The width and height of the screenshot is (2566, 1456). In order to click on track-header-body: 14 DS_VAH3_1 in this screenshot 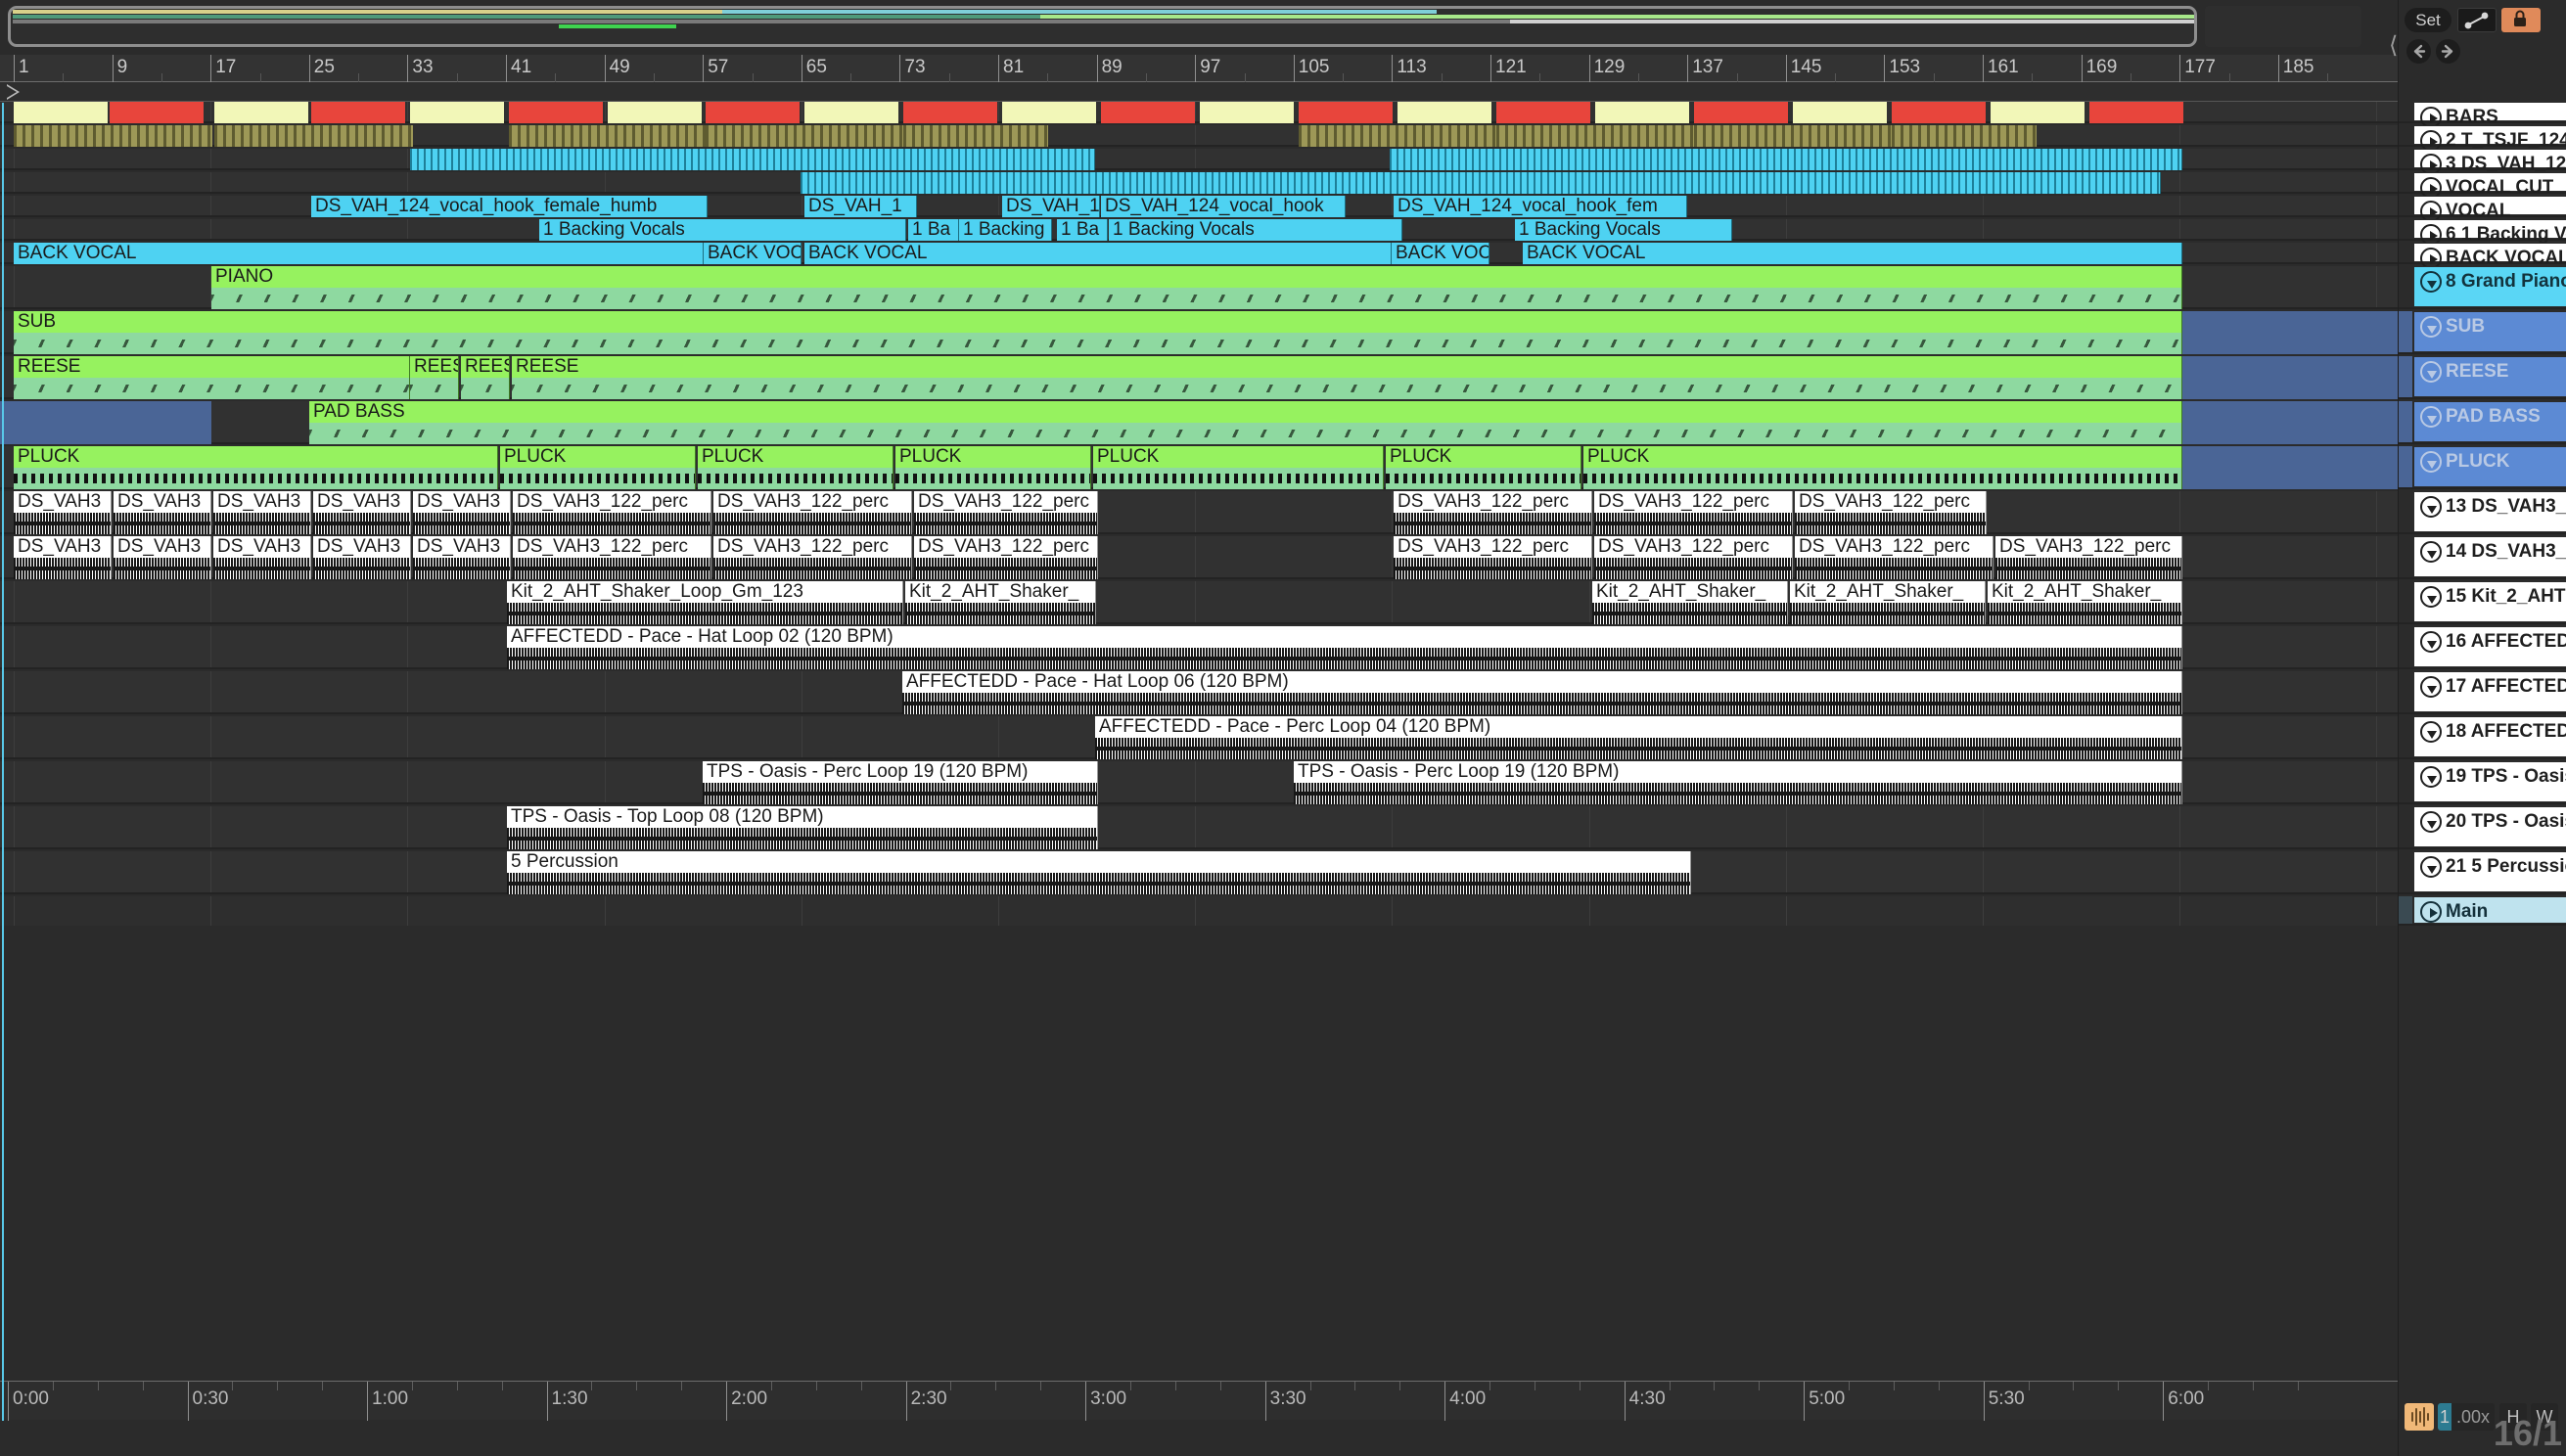, I will do `click(2490, 556)`.